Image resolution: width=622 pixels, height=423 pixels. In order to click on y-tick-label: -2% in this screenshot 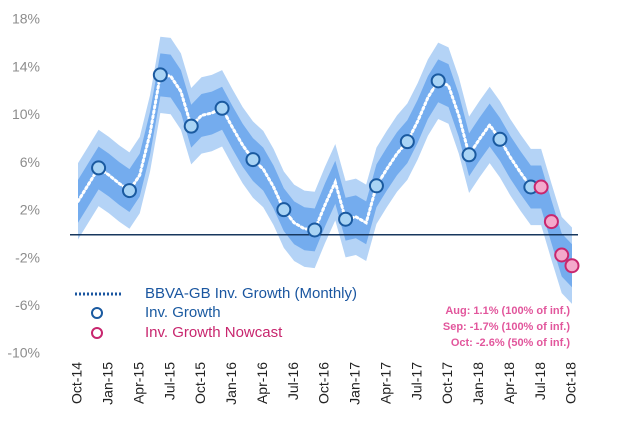, I will do `click(27, 257)`.